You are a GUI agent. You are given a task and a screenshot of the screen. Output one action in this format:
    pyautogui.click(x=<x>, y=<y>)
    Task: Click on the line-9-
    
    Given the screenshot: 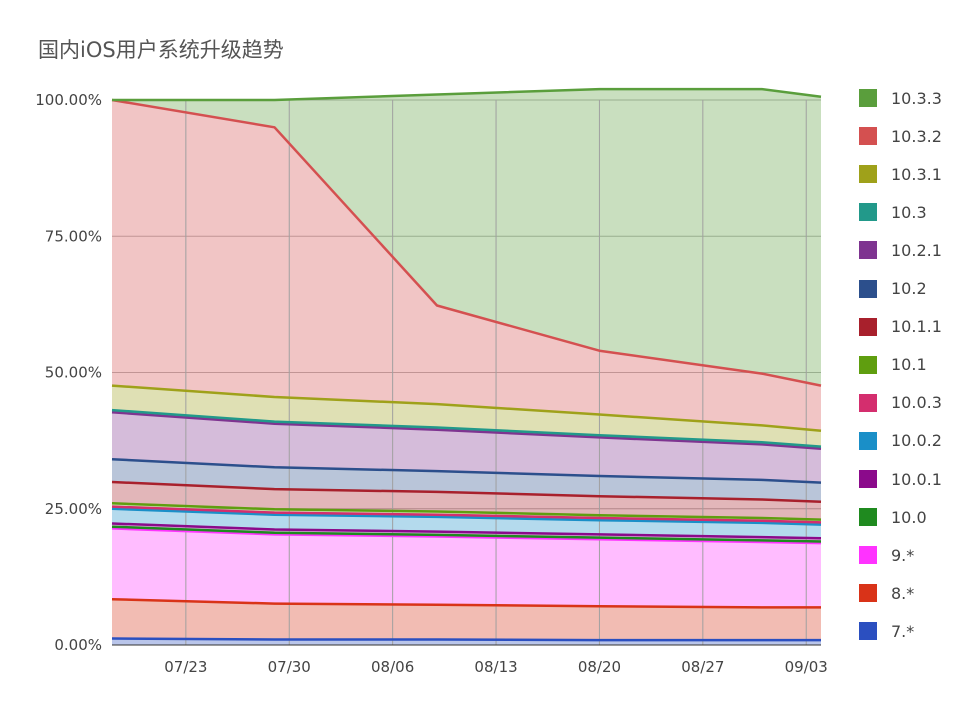 What is the action you would take?
    pyautogui.click(x=466, y=536)
    